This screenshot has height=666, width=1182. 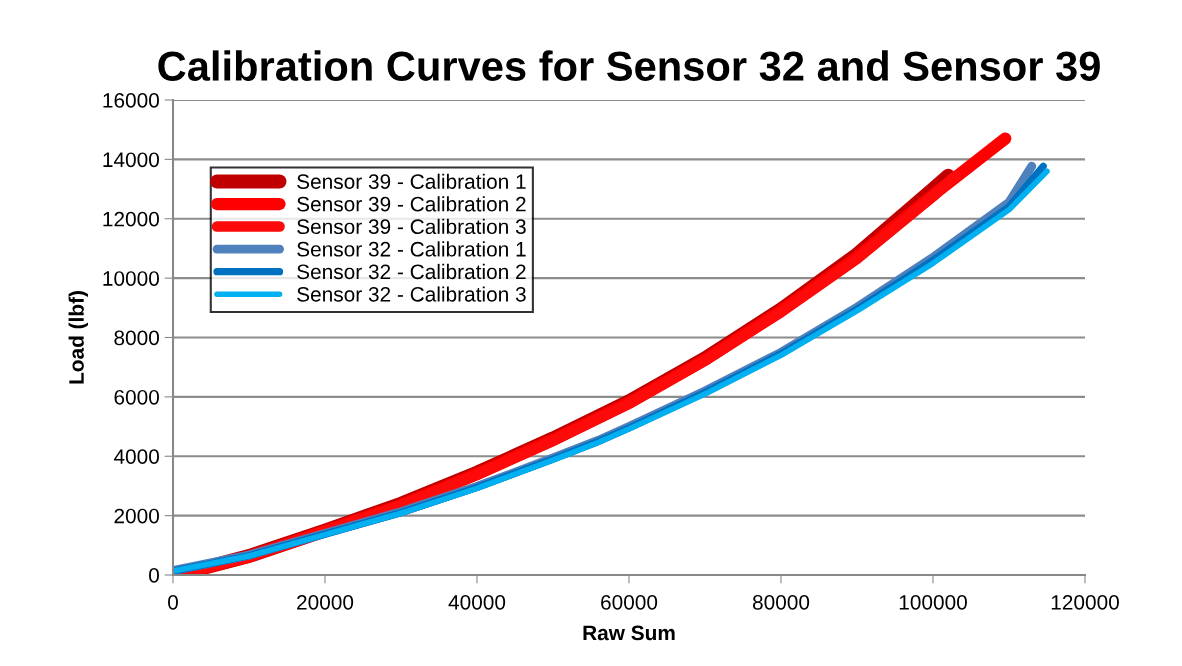 What do you see at coordinates (1085, 602) in the screenshot?
I see `x-tick-label: 120000` at bounding box center [1085, 602].